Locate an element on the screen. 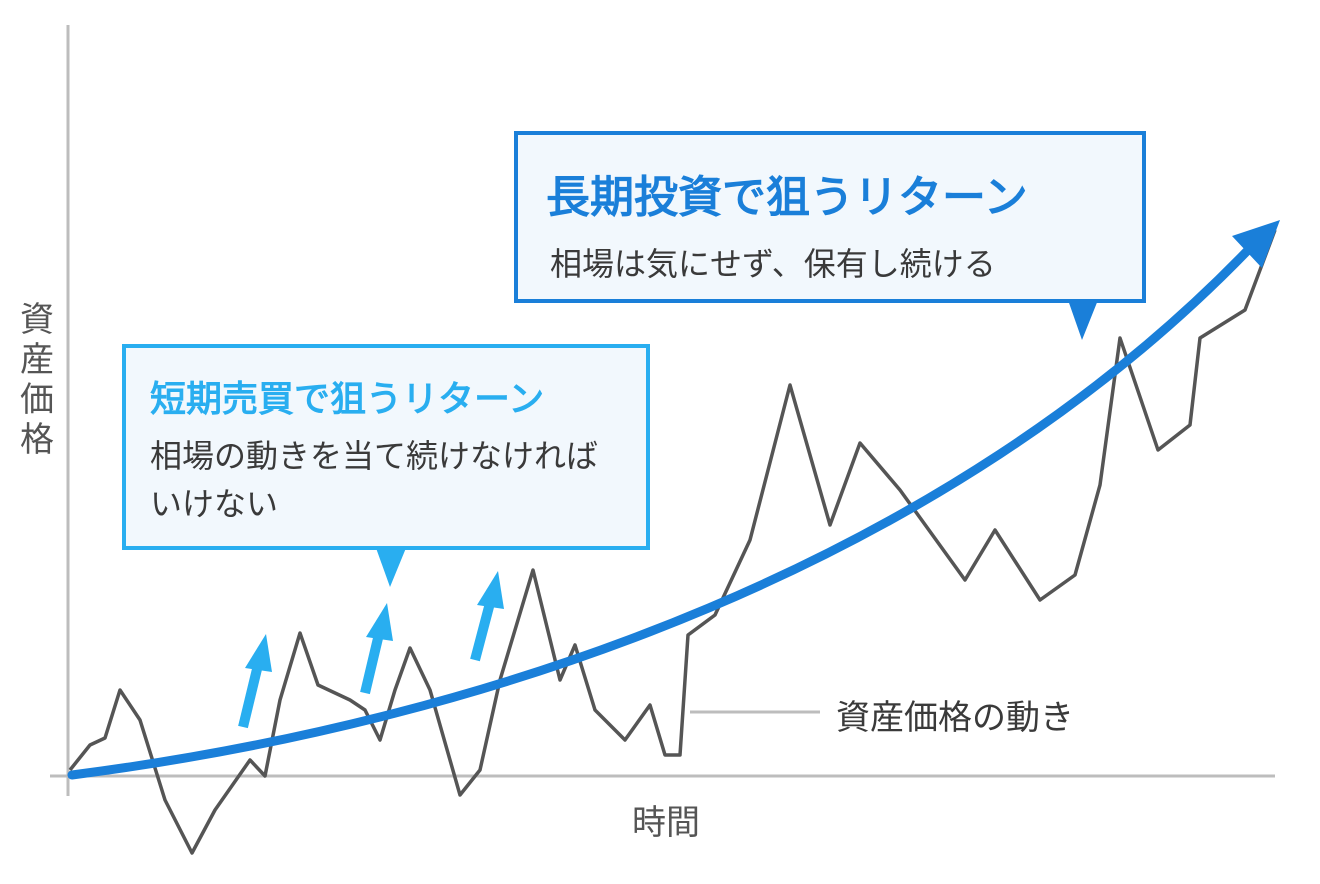 This screenshot has height=884, width=1320. trend-arrowhead is located at coordinates (1256, 244).